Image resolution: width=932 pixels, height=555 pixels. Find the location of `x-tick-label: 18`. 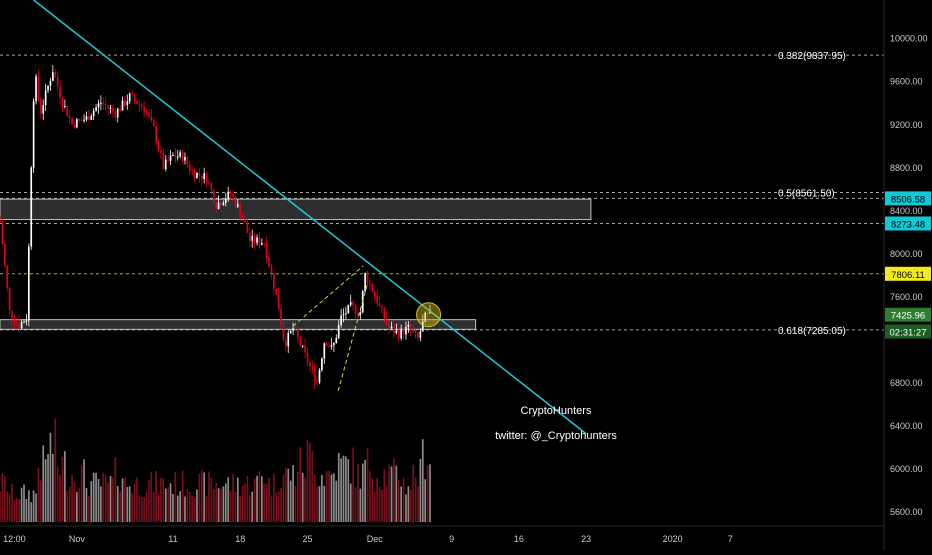

x-tick-label: 18 is located at coordinates (240, 539).